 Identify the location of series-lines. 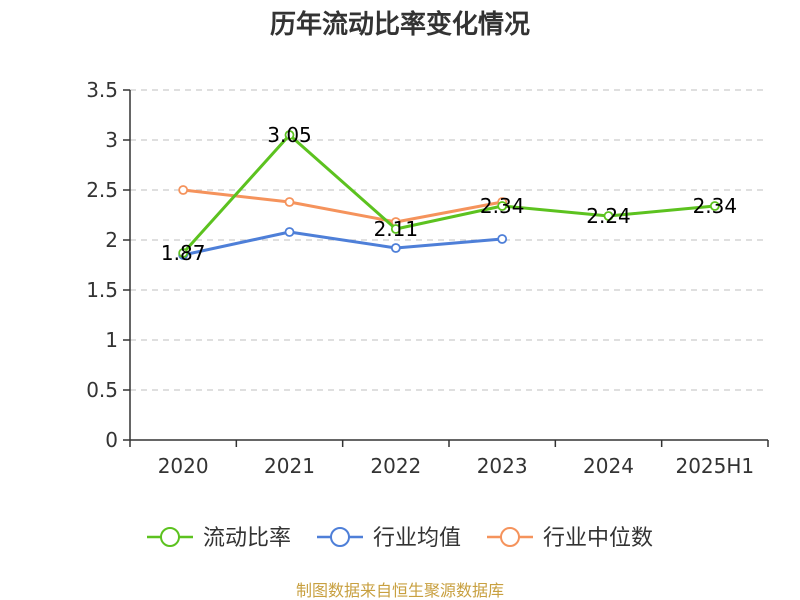
(449, 195).